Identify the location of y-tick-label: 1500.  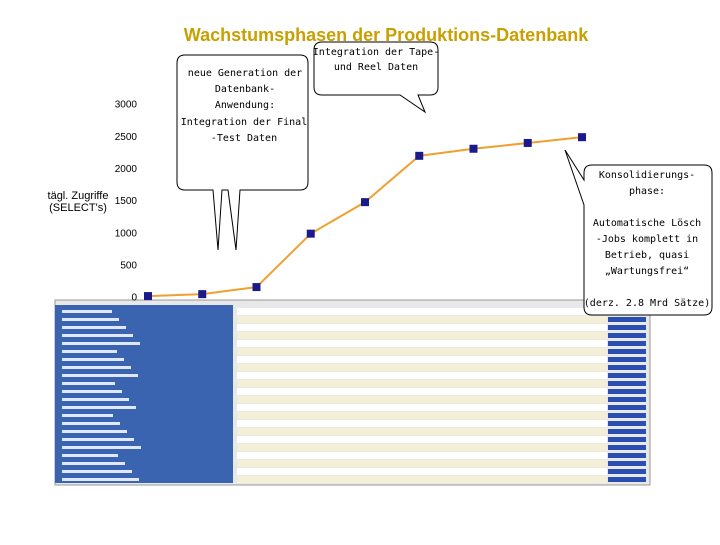
(126, 201).